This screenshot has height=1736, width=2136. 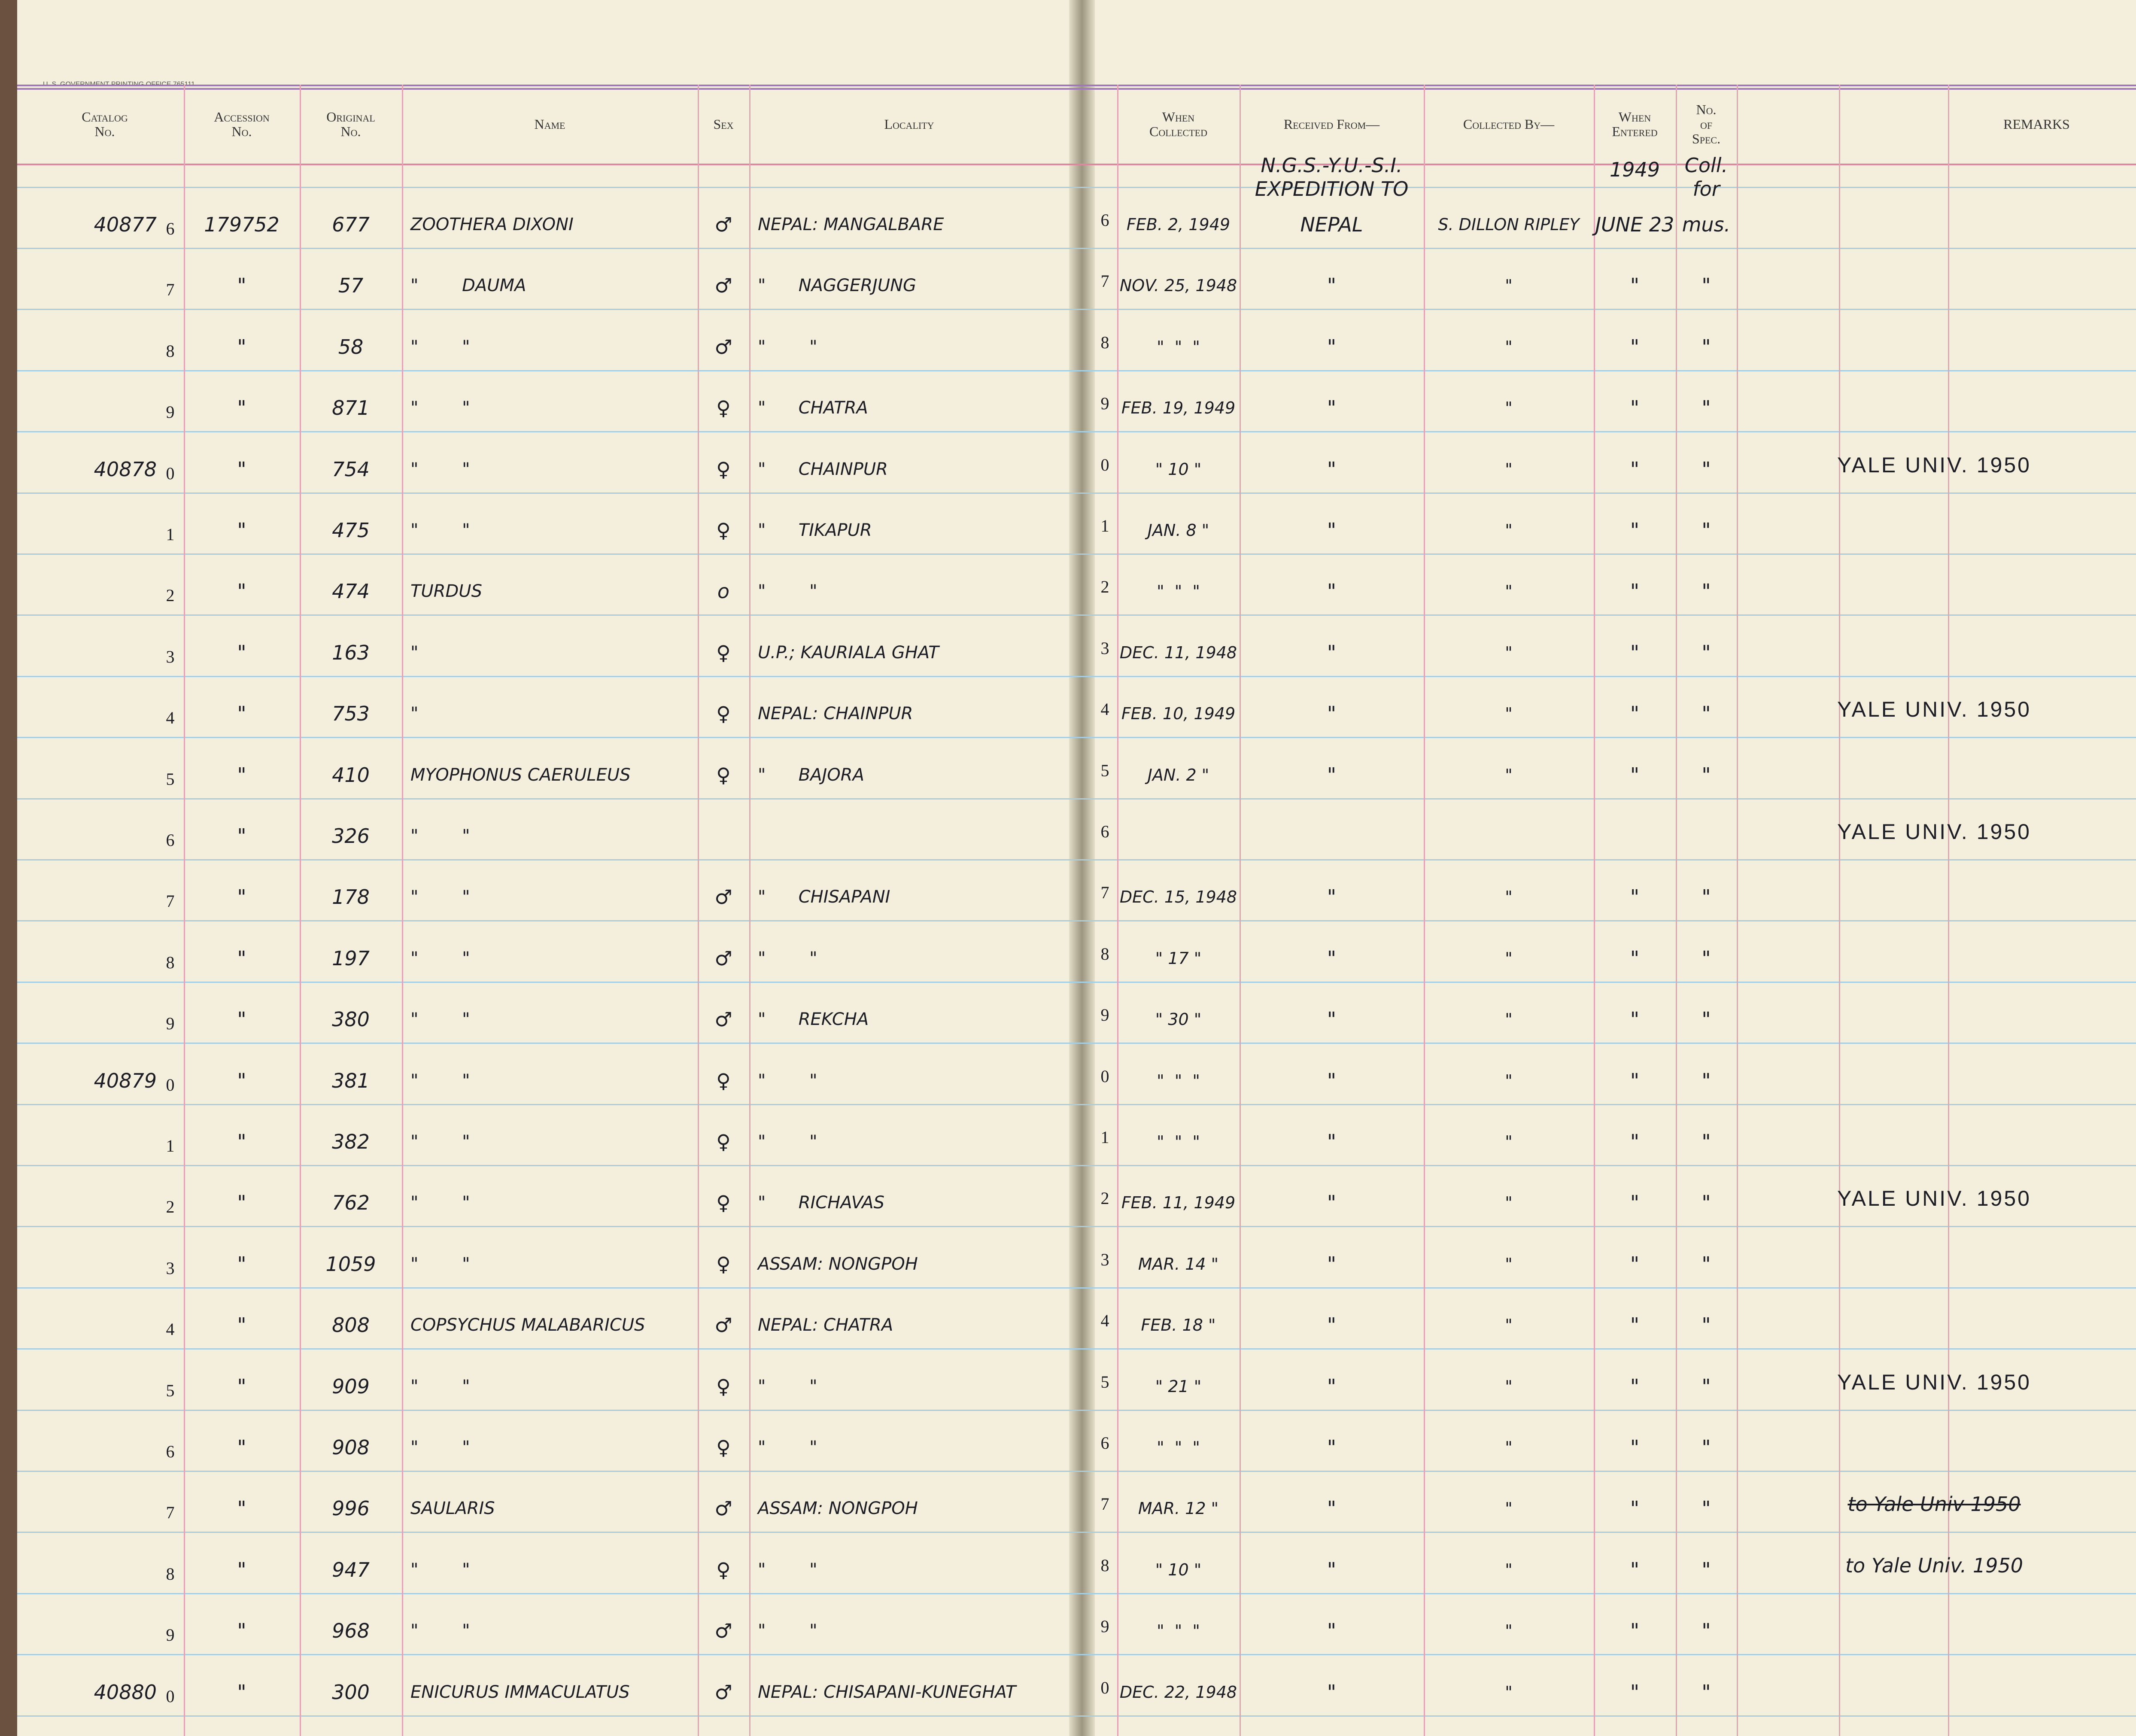 I want to click on entered-cell: JUNE 23, so click(x=1634, y=225).